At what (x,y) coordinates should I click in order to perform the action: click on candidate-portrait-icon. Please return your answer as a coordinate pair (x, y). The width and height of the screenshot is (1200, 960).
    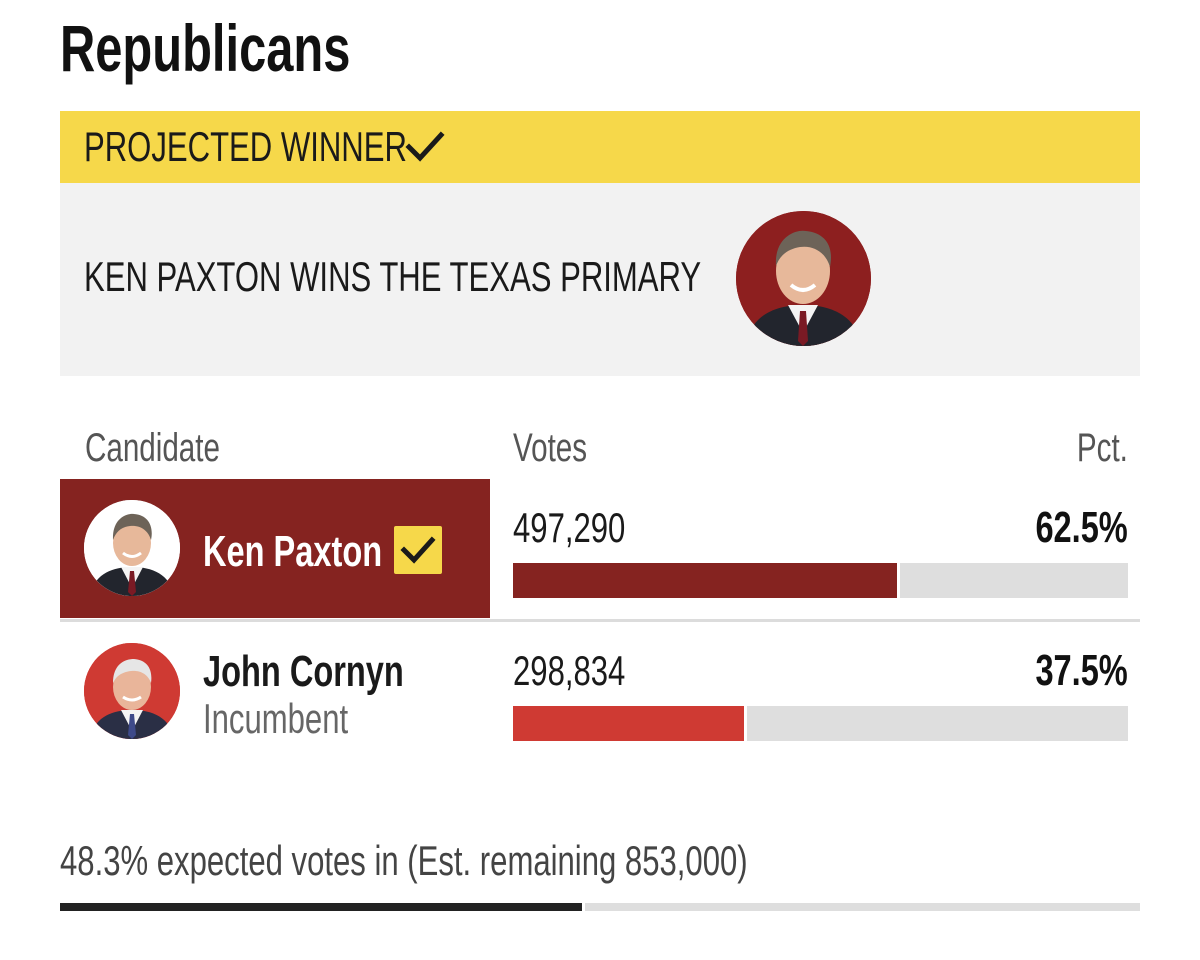
    Looking at the image, I should click on (803, 278).